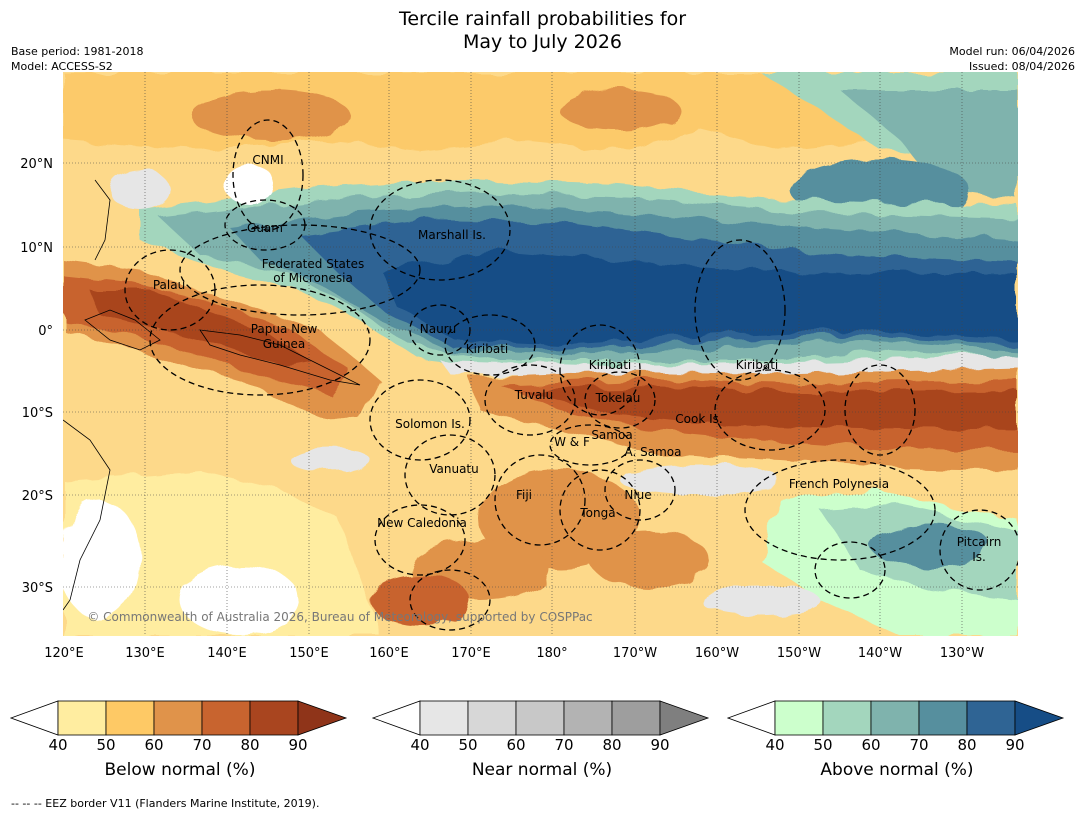 This screenshot has width=1085, height=816. What do you see at coordinates (572, 442) in the screenshot?
I see `label-wf: W & F` at bounding box center [572, 442].